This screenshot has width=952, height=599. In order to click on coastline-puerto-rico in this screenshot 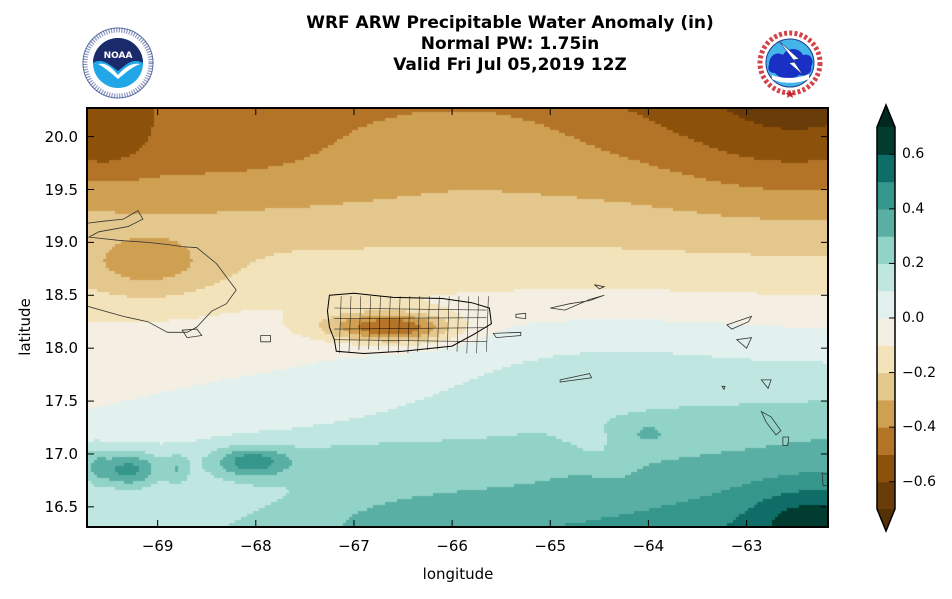, I will do `click(409, 323)`.